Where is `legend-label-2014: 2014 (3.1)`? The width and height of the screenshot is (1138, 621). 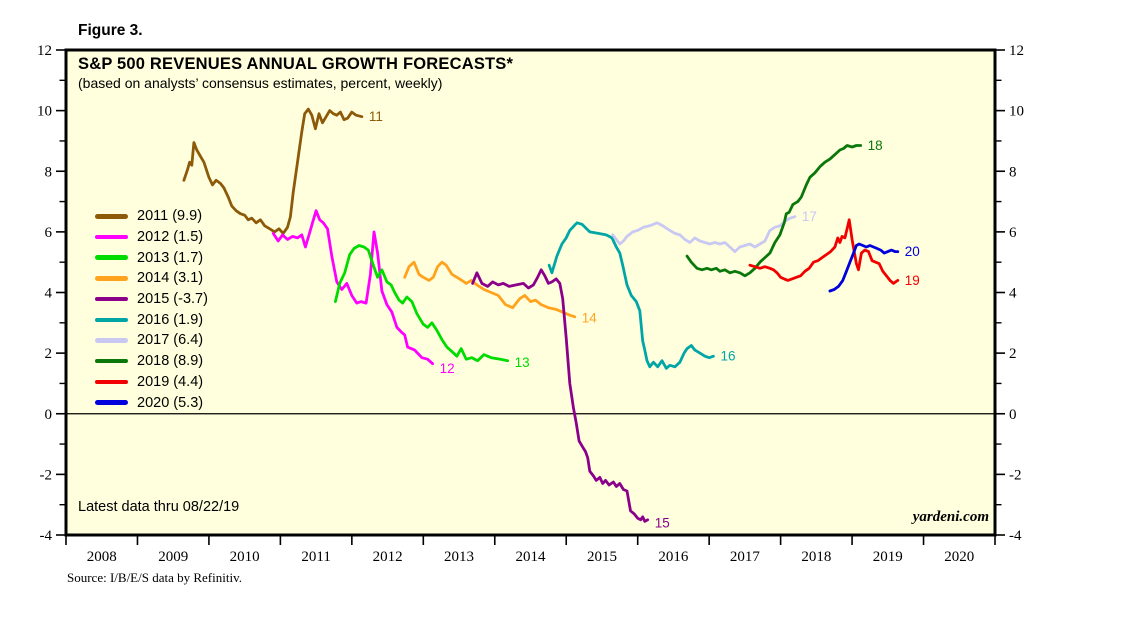 legend-label-2014: 2014 (3.1) is located at coordinates (170, 278).